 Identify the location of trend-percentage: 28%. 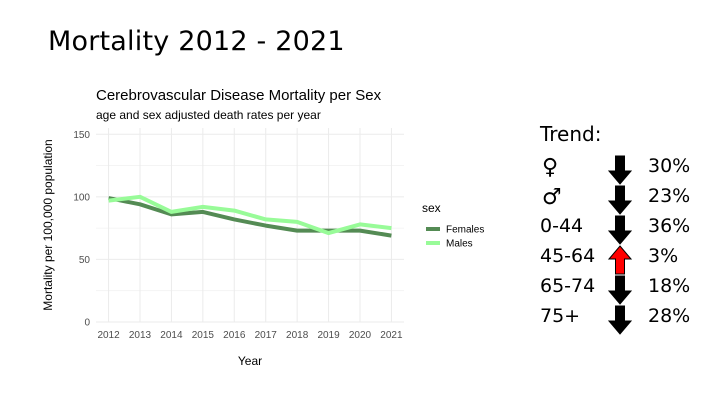
(669, 316).